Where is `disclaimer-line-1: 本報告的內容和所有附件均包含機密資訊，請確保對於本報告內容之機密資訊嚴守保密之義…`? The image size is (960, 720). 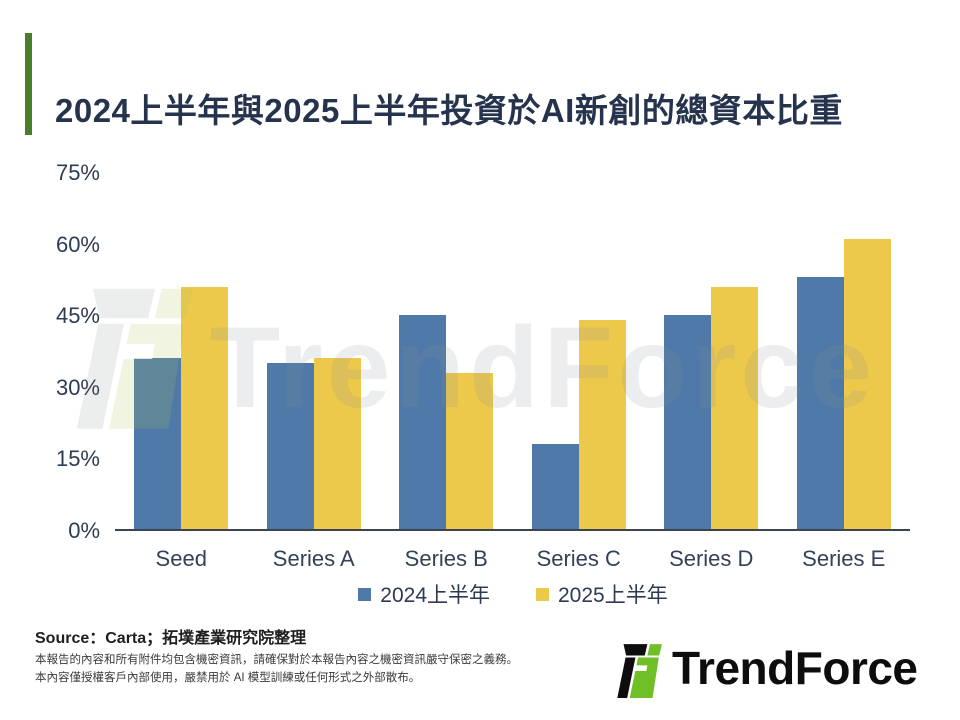 disclaimer-line-1: 本報告的內容和所有附件均包含機密資訊，請確保對於本報告內容之機密資訊嚴守保密之義… is located at coordinates (276, 660).